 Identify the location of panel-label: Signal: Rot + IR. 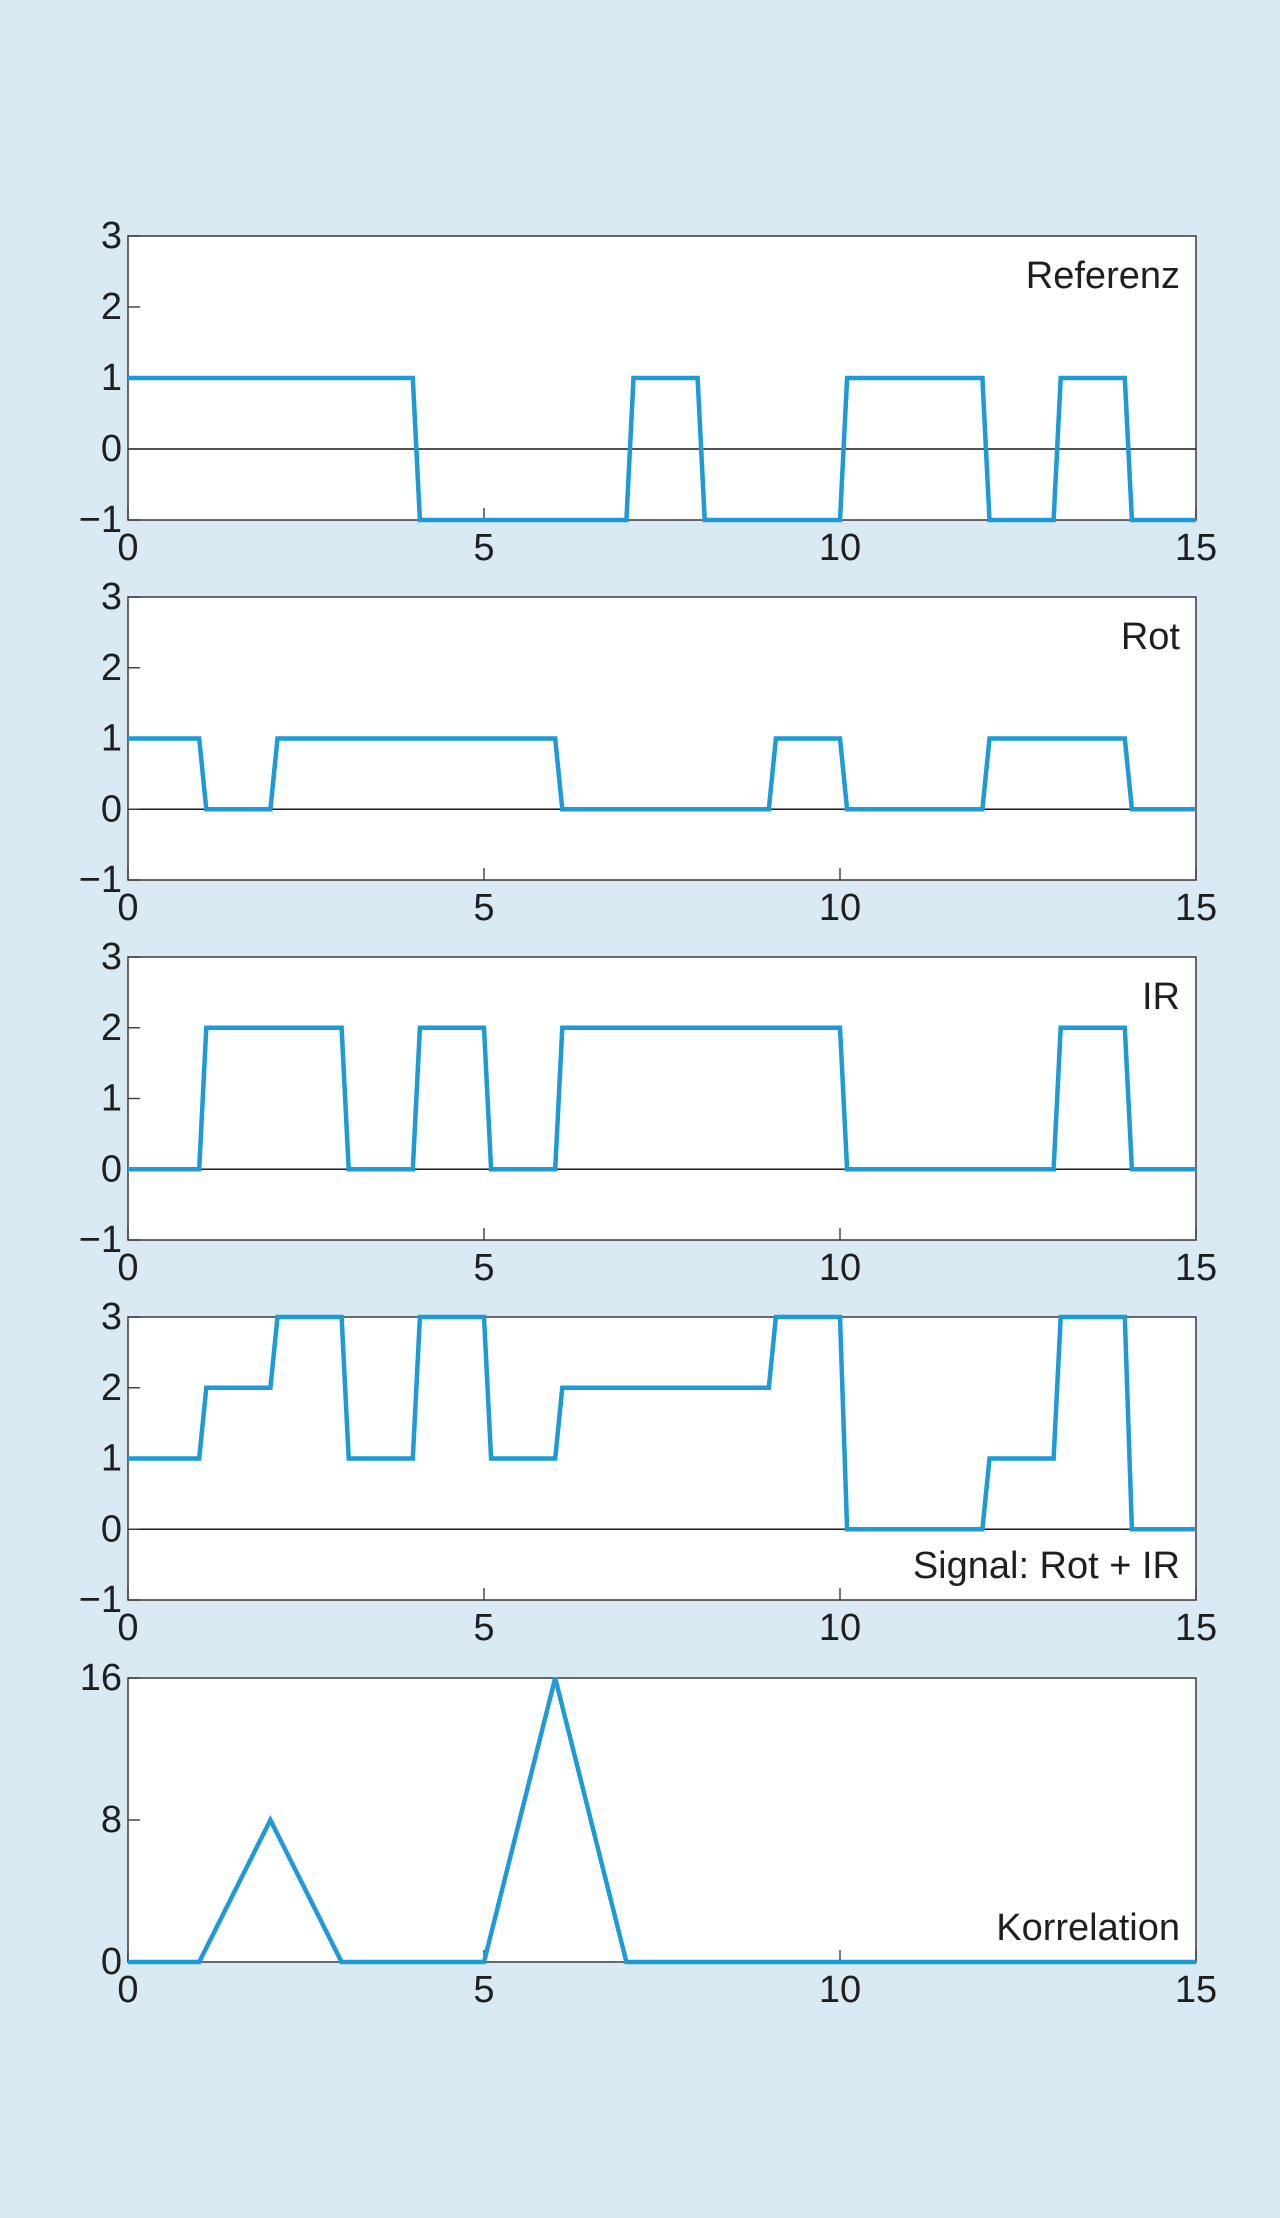
(1046, 1566).